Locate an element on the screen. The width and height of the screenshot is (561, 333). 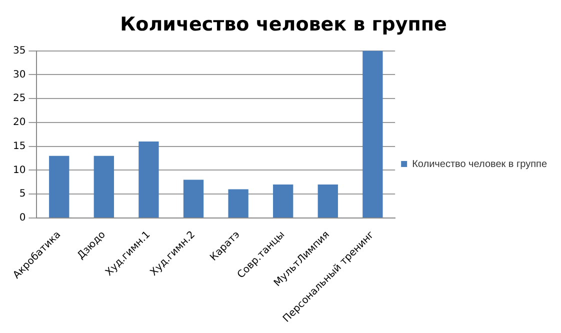
y-tick-label: 0 is located at coordinates (22, 218).